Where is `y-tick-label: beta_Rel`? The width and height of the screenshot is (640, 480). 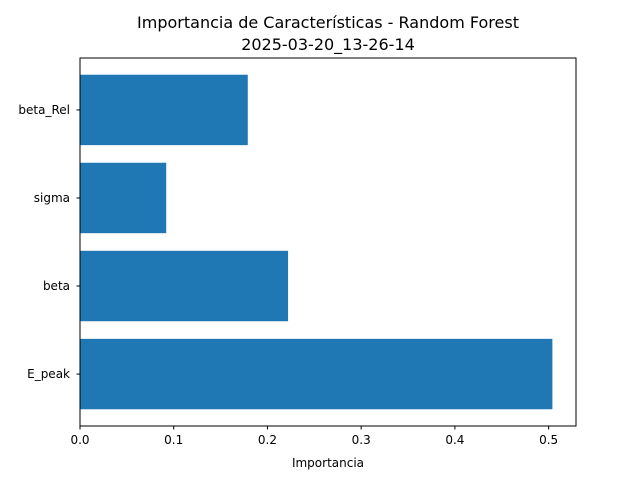 y-tick-label: beta_Rel is located at coordinates (44, 110).